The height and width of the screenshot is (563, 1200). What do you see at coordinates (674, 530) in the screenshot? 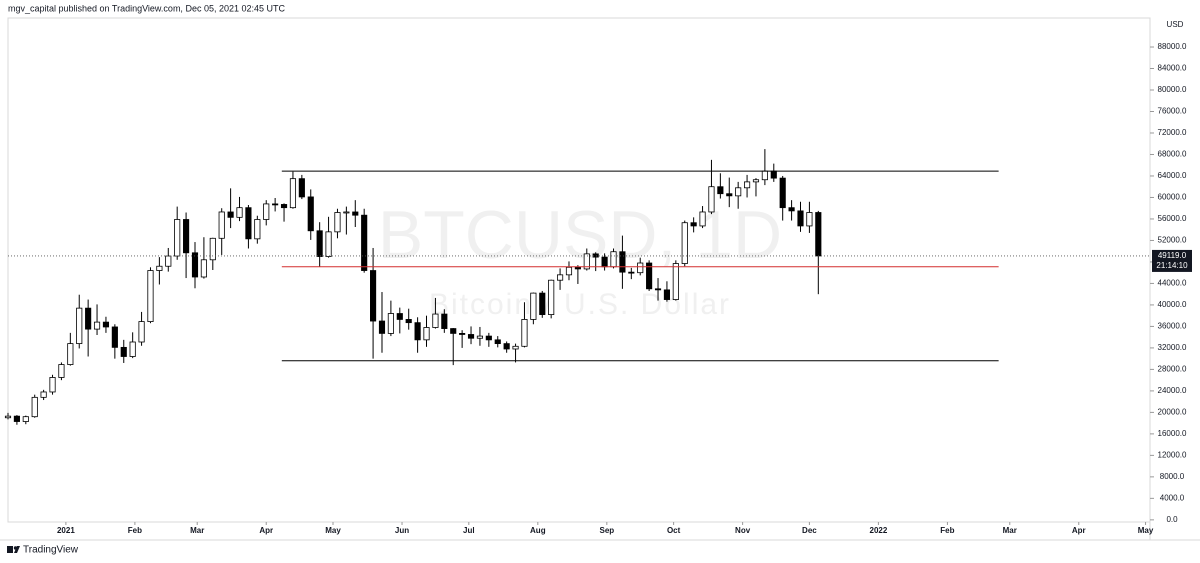
I see `x-tick-label: Oct` at bounding box center [674, 530].